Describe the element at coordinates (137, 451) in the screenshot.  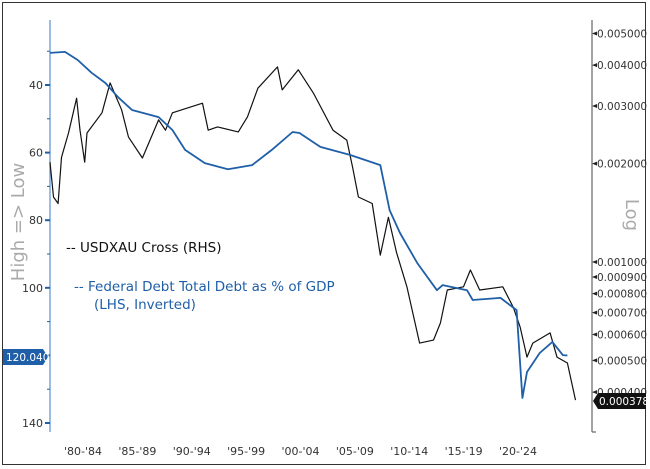
I see `x-tick-label: '85-'89` at that location.